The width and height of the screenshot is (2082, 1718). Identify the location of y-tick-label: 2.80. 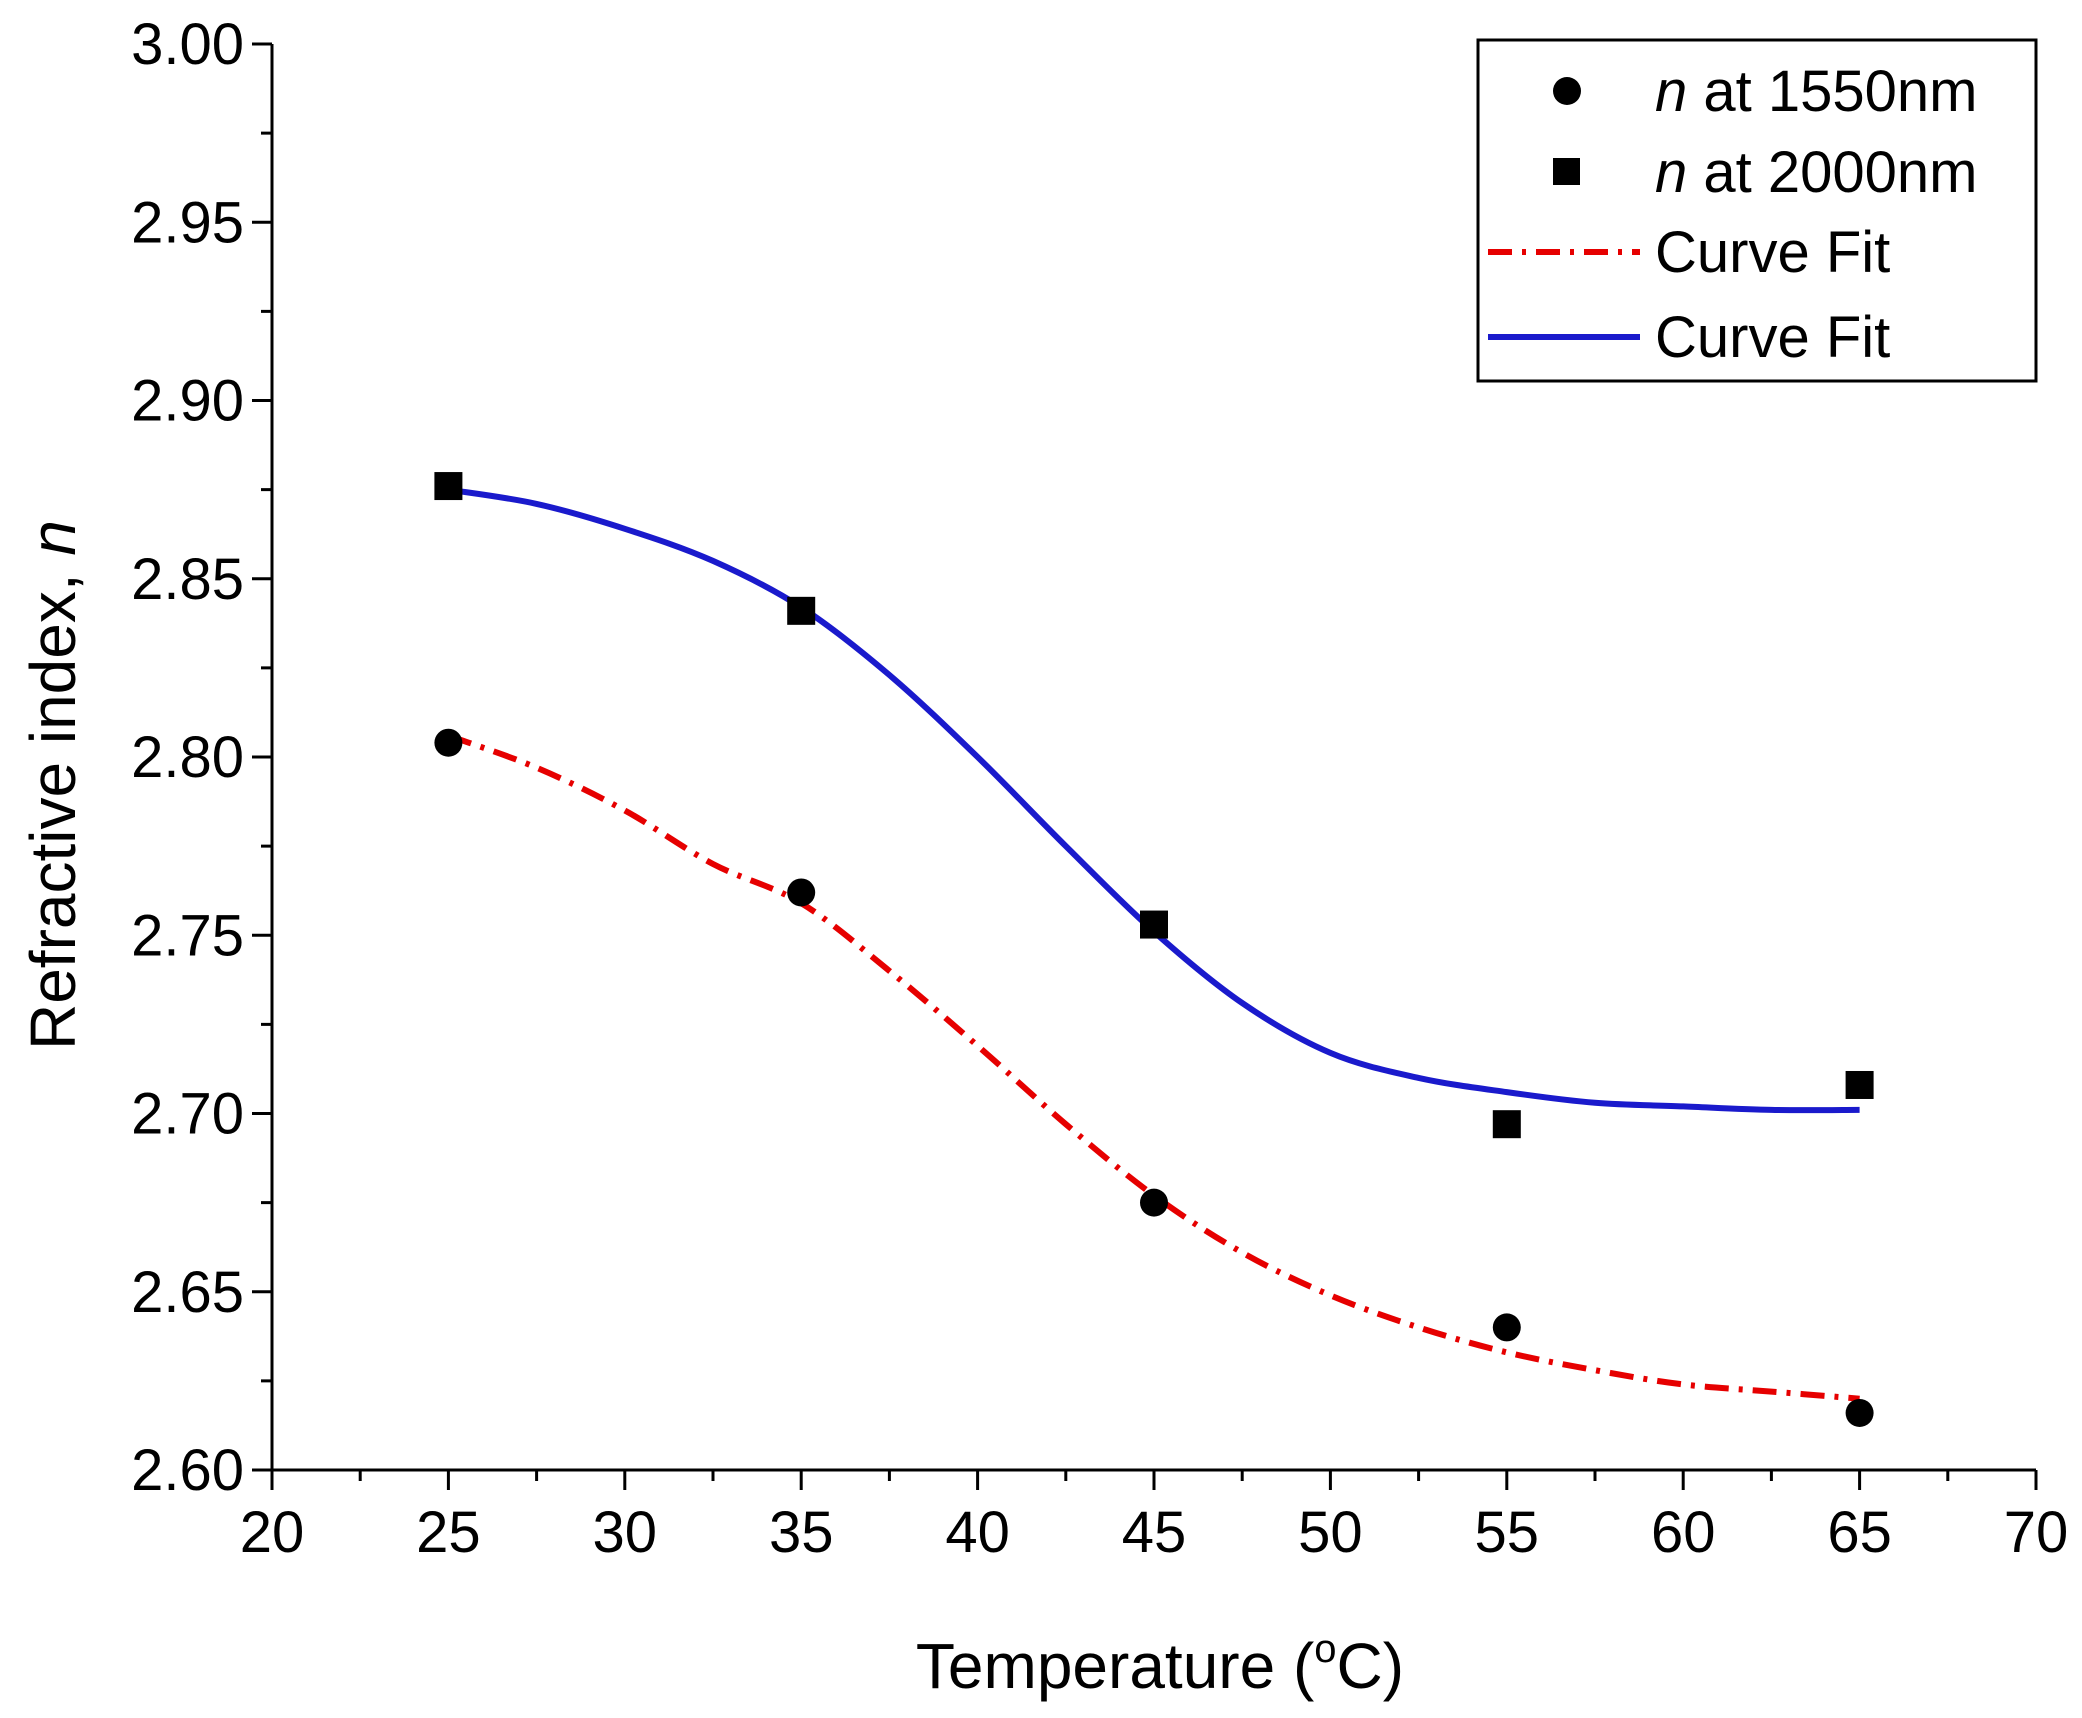
(187, 757).